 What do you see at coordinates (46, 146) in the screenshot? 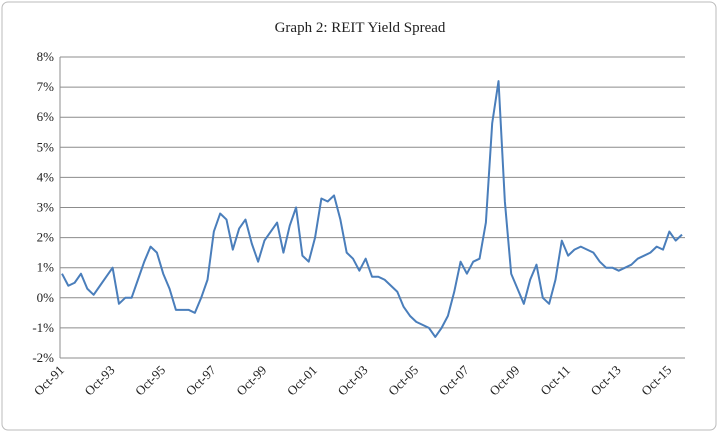
I see `y-tick-label: 5%` at bounding box center [46, 146].